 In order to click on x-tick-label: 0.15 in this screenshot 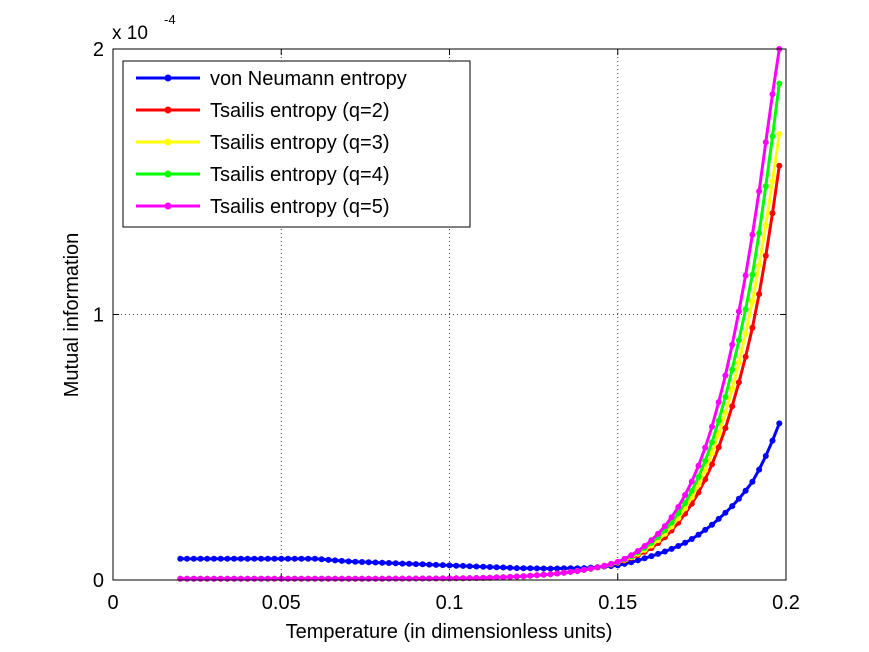, I will do `click(617, 603)`.